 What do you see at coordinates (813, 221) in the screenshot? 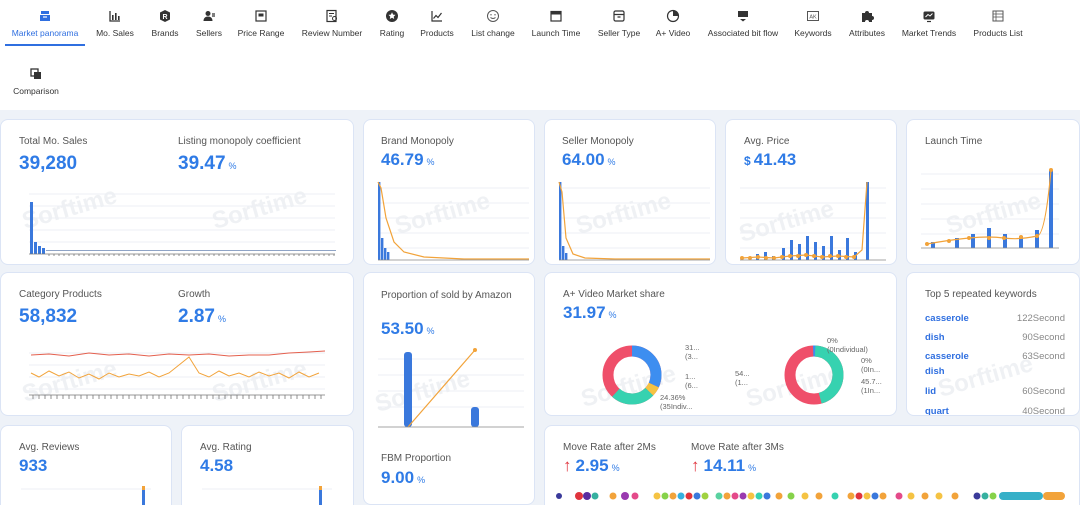
I see `price-distribution-chart` at bounding box center [813, 221].